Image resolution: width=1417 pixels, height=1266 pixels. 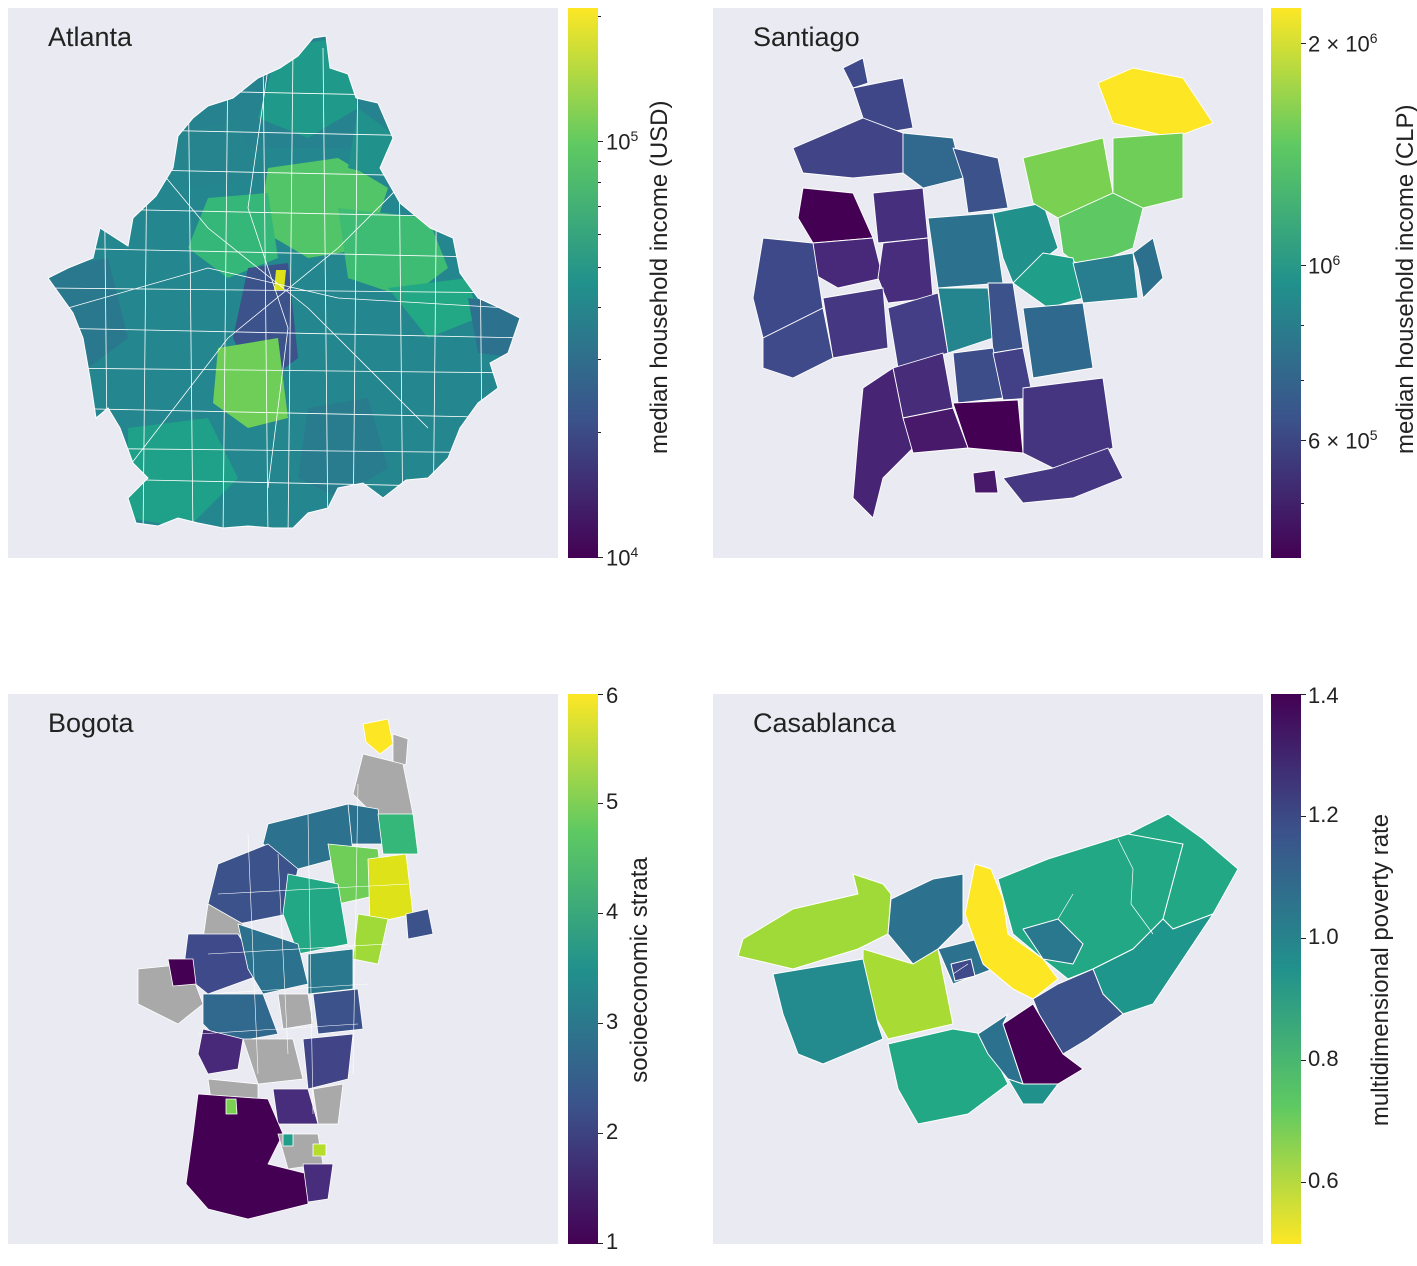 I want to click on santiago-tick-mark-1e6, so click(x=1303, y=265).